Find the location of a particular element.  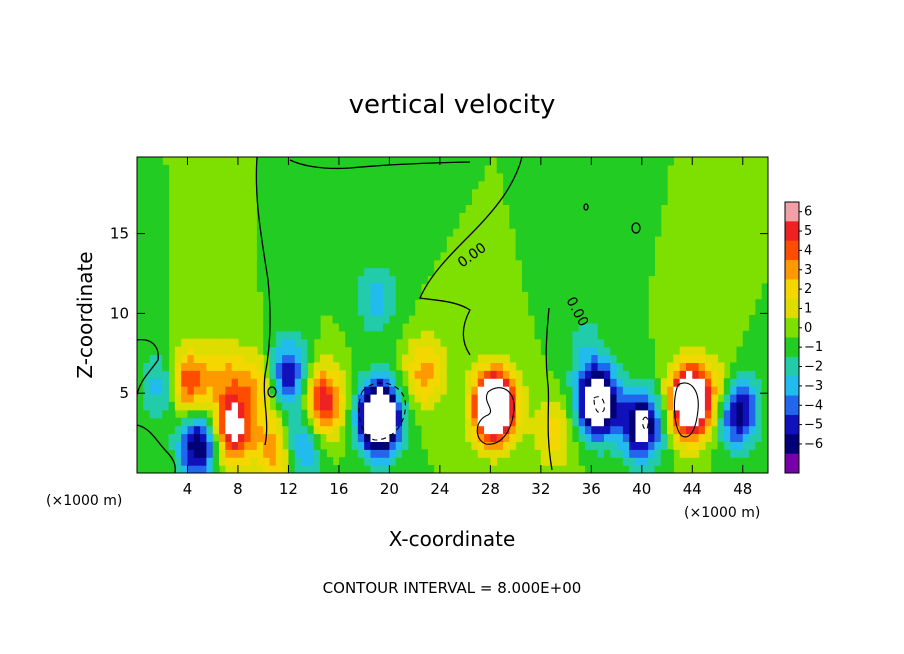

colorbar-label: 5 is located at coordinates (808, 231).